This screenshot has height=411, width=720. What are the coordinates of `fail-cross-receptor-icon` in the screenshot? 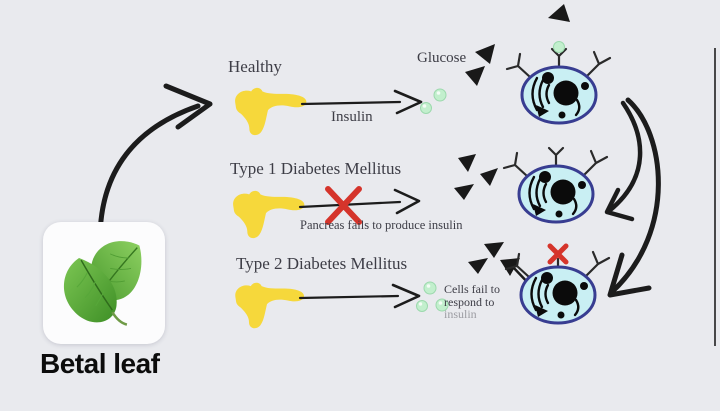 It's located at (558, 254).